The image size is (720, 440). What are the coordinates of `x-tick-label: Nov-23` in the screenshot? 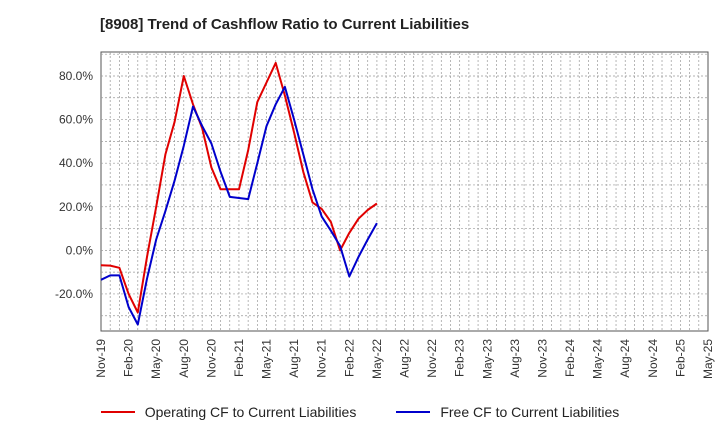 It's located at (542, 358).